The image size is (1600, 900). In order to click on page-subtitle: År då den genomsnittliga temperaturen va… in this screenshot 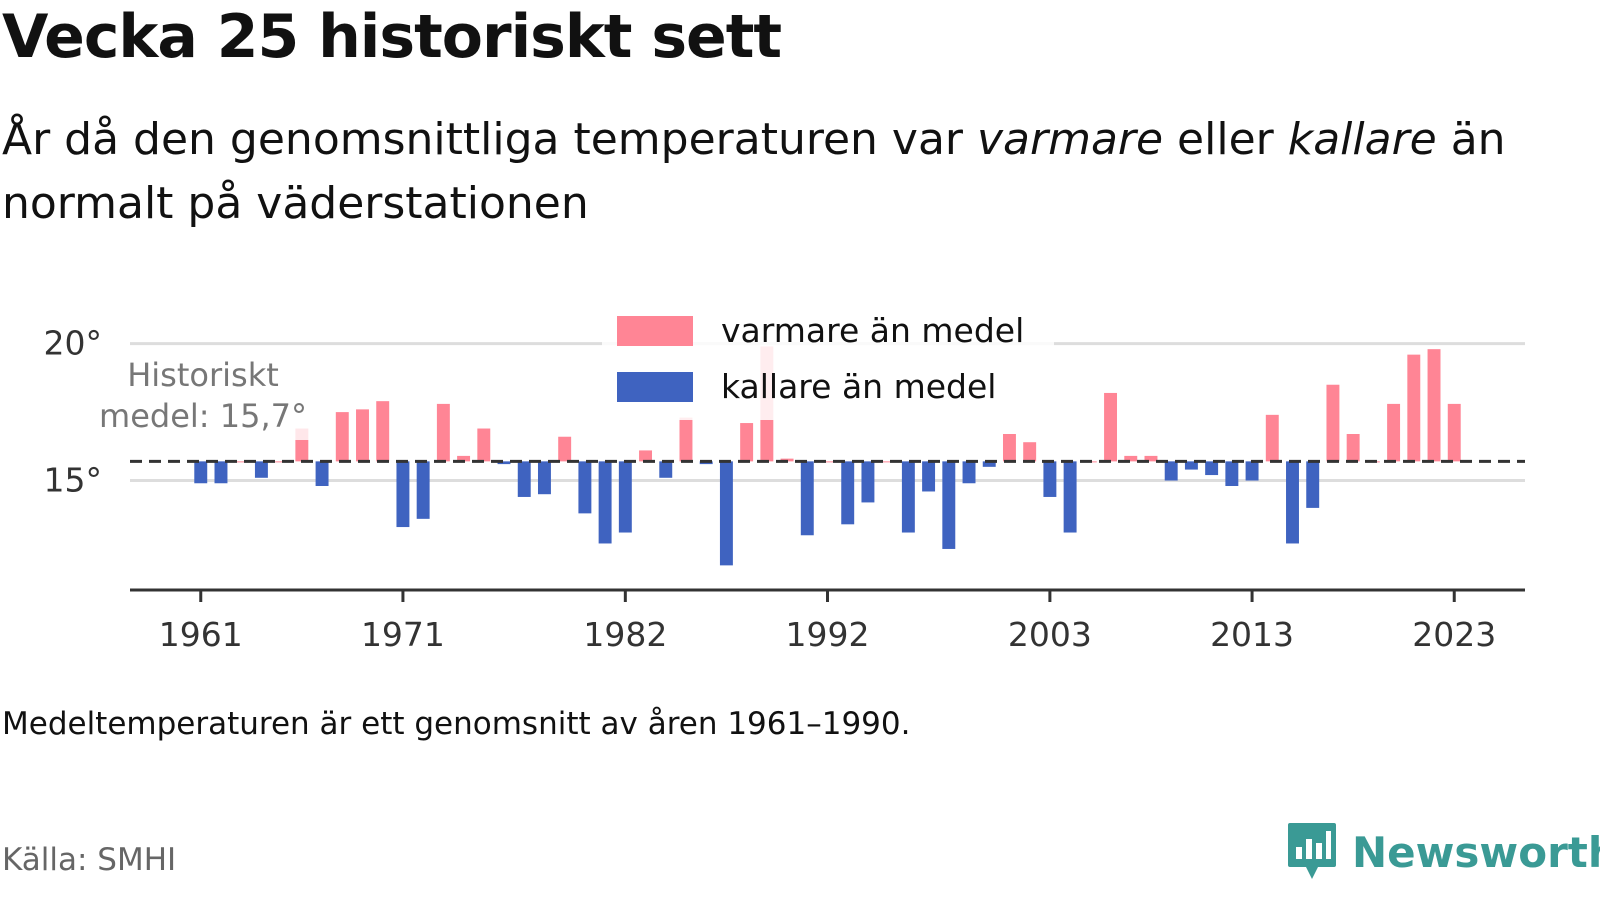, I will do `click(767, 172)`.